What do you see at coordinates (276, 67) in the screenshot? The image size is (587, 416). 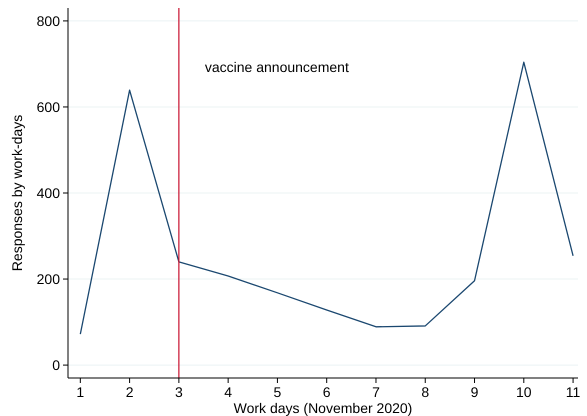 I see `ref-line-label: vaccine announcement` at bounding box center [276, 67].